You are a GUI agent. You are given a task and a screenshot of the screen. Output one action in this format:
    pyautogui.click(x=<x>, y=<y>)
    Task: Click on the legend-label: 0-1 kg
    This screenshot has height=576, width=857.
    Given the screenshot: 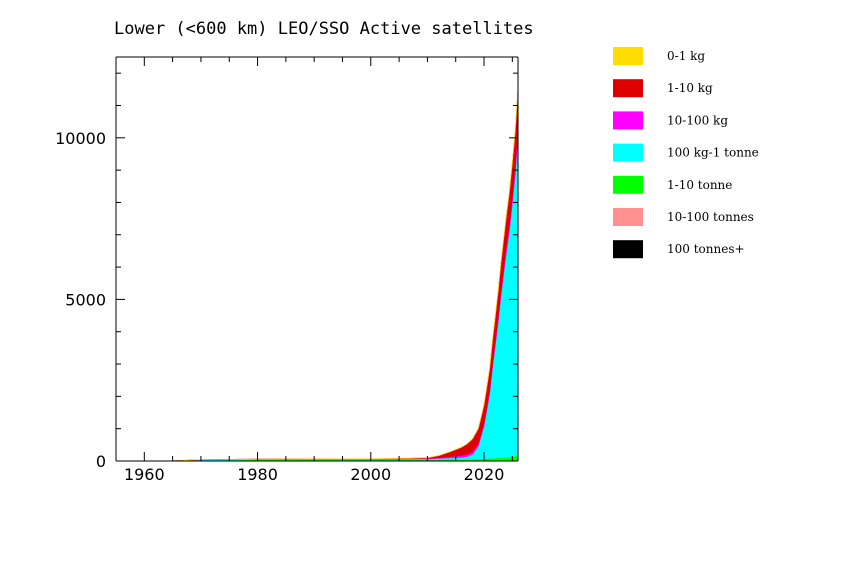 What is the action you would take?
    pyautogui.click(x=686, y=56)
    